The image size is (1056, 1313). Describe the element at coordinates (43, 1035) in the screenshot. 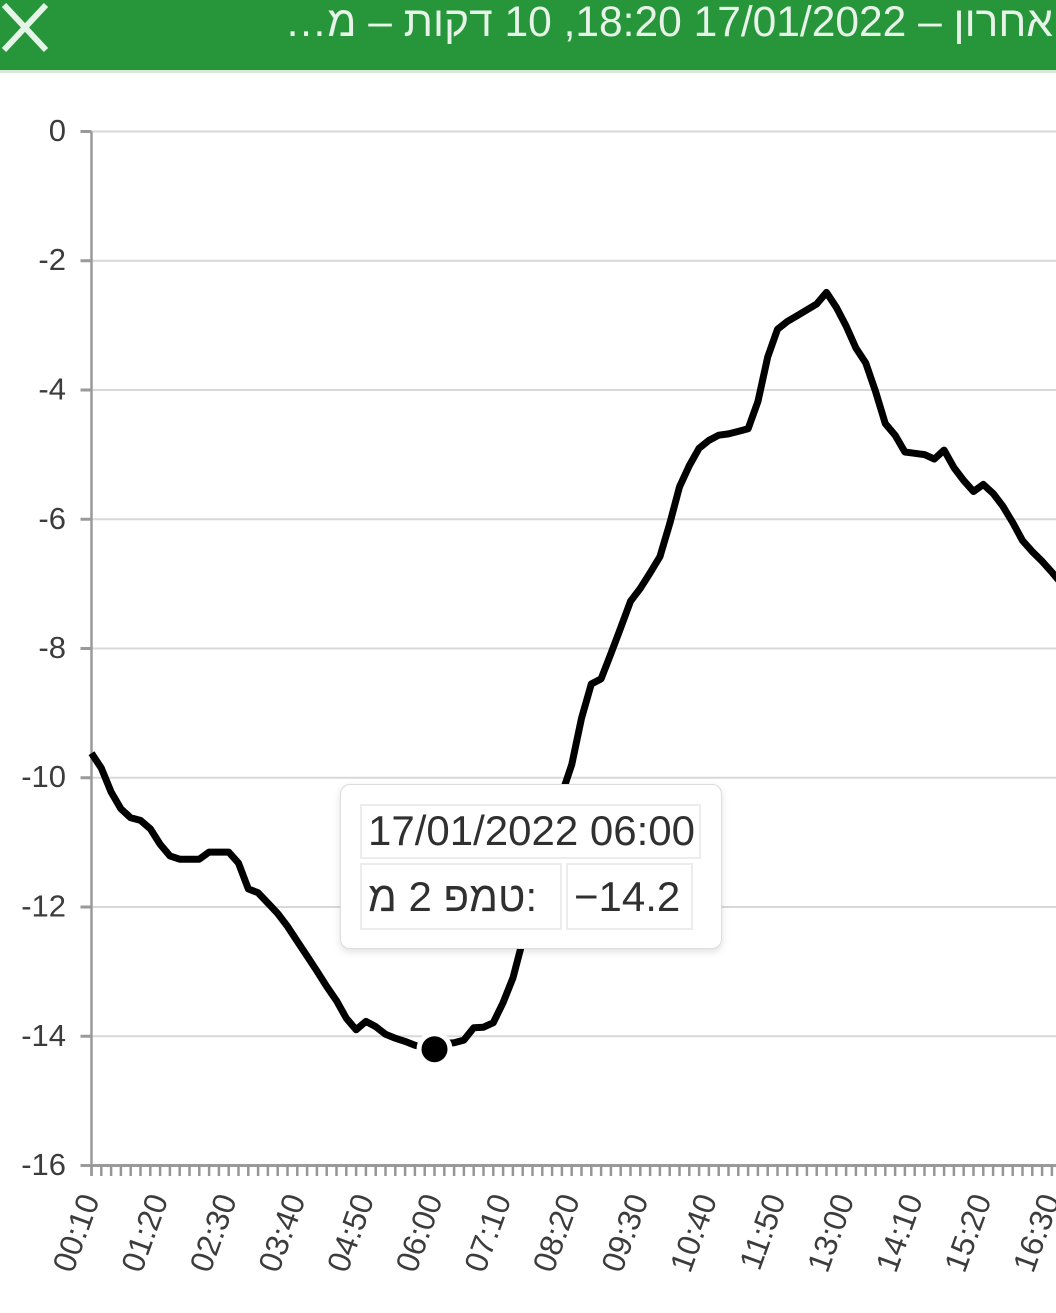

I see `svg-text: -14` at that location.